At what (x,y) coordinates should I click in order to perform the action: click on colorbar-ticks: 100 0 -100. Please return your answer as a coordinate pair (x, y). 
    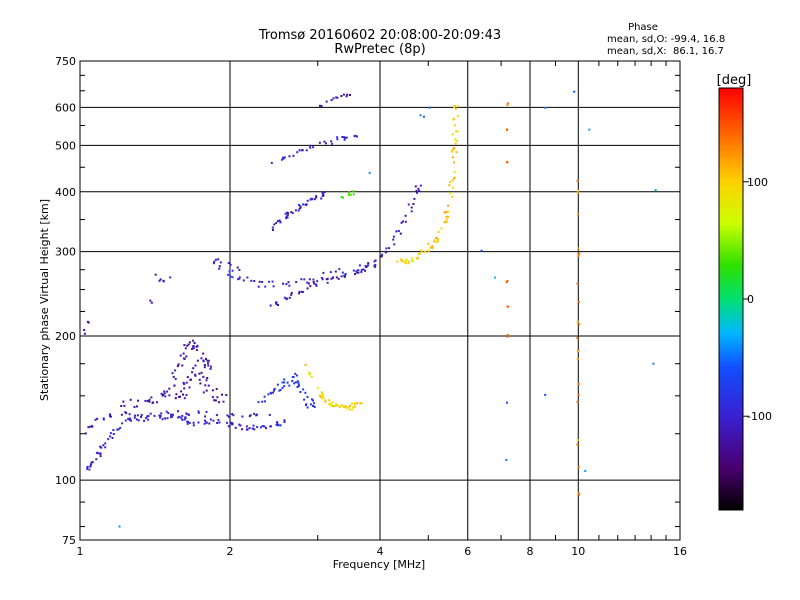
    Looking at the image, I should click on (757, 299).